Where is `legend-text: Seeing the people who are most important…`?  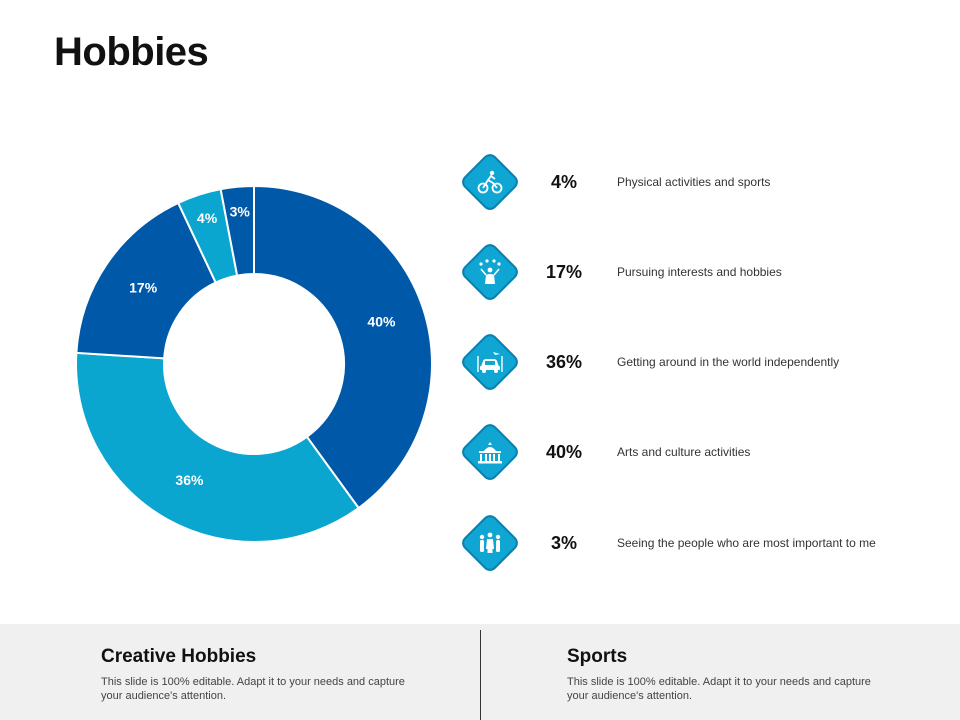
legend-text: Seeing the people who are most important… is located at coordinates (746, 543).